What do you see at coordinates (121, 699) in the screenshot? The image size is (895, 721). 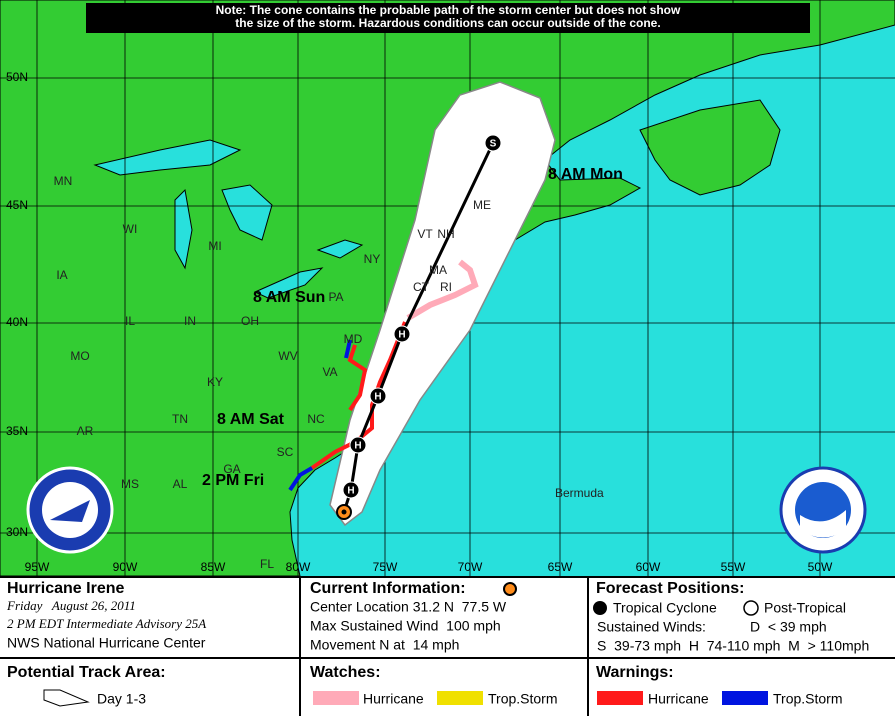 I see `day-range: Day 1-3` at bounding box center [121, 699].